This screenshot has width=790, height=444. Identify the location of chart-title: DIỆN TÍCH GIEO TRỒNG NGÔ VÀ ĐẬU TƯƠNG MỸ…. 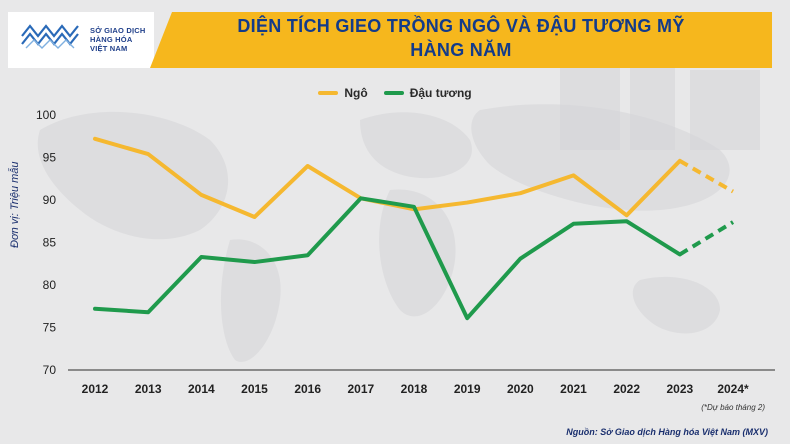
(461, 38).